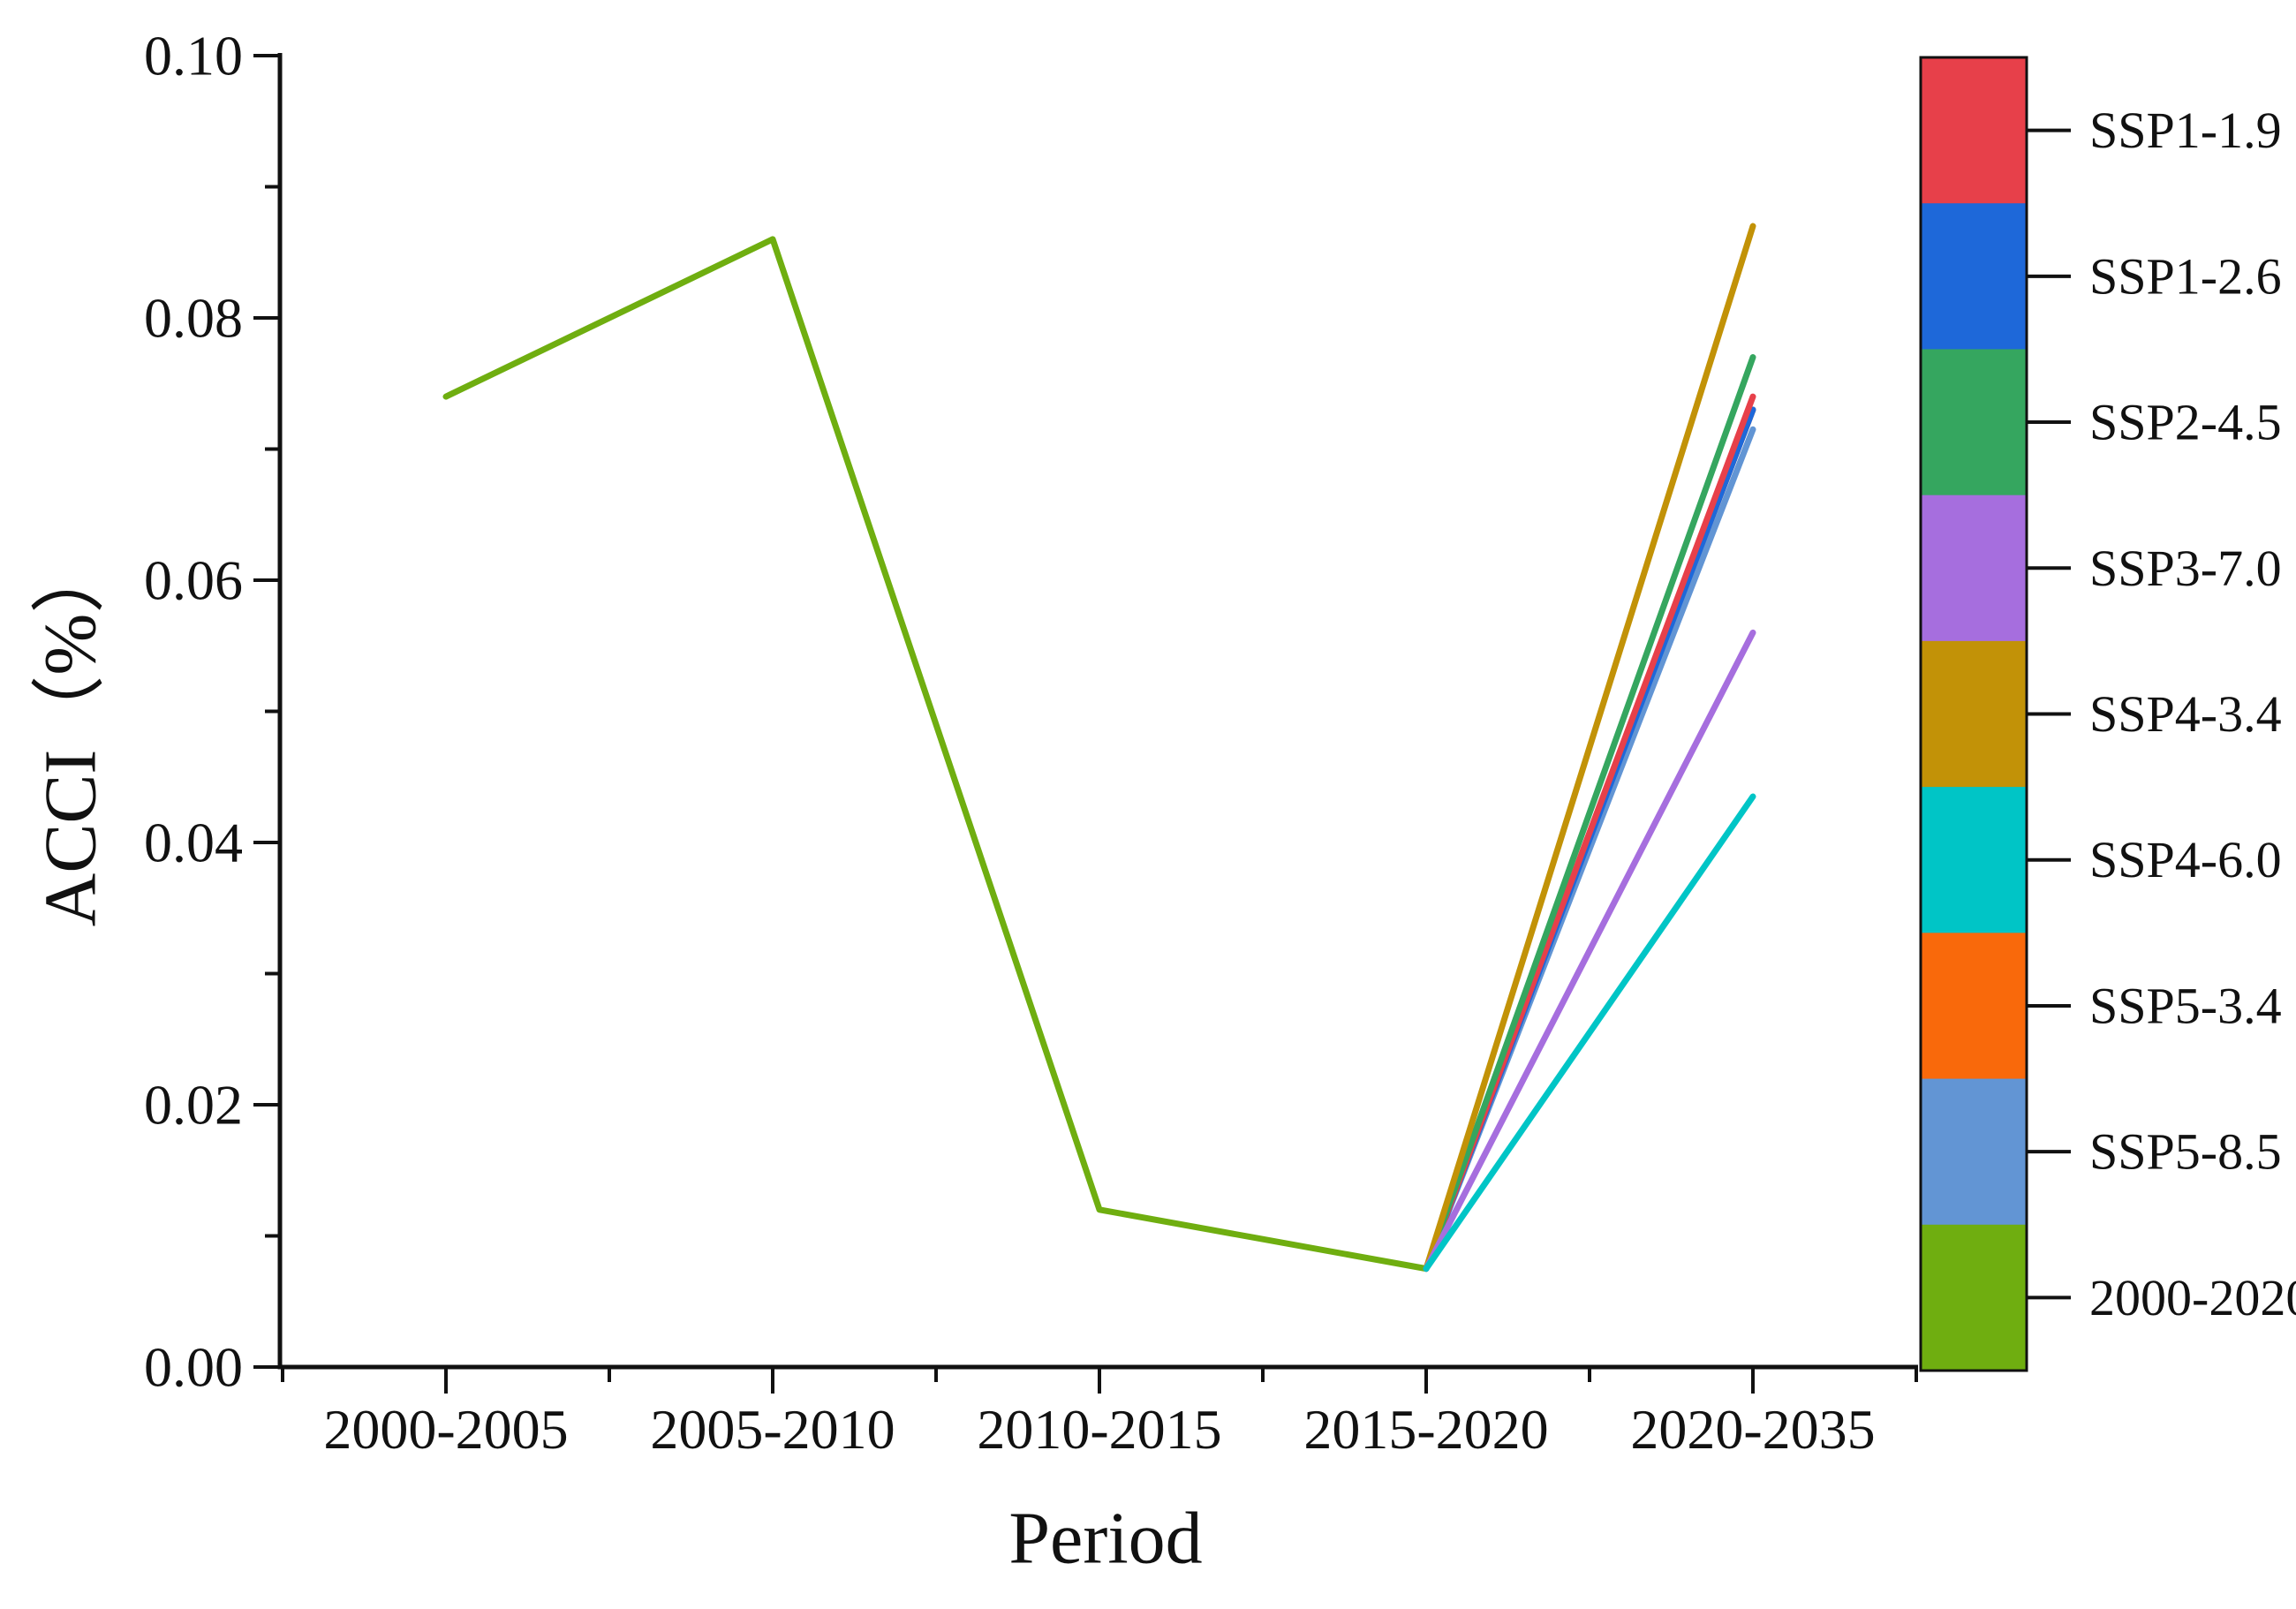 The width and height of the screenshot is (2296, 1609). Describe the element at coordinates (2186, 1152) in the screenshot. I see `legend-label-ssp5-8.5: SSP5-8.5` at that location.